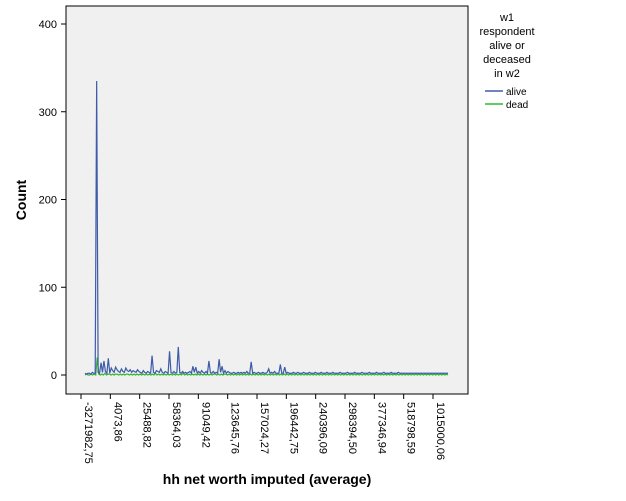  I want to click on x-axis-title: hh net worth imputed (average), so click(267, 479).